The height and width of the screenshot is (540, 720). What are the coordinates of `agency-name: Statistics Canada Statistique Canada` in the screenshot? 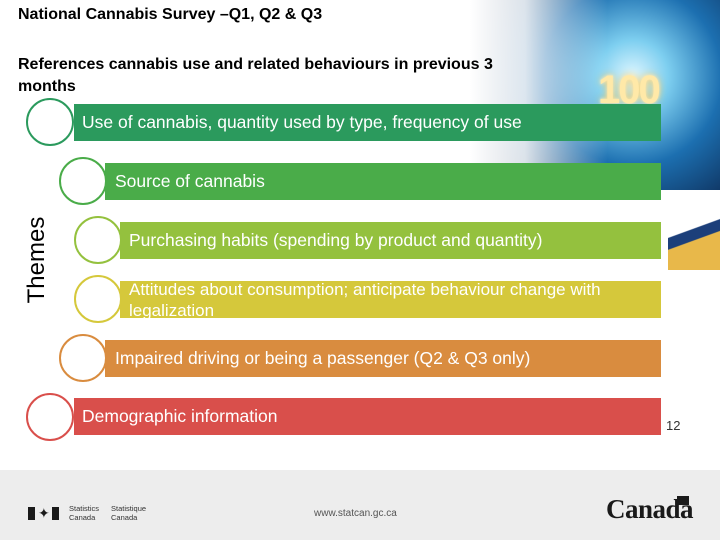 It's located at (113, 513).